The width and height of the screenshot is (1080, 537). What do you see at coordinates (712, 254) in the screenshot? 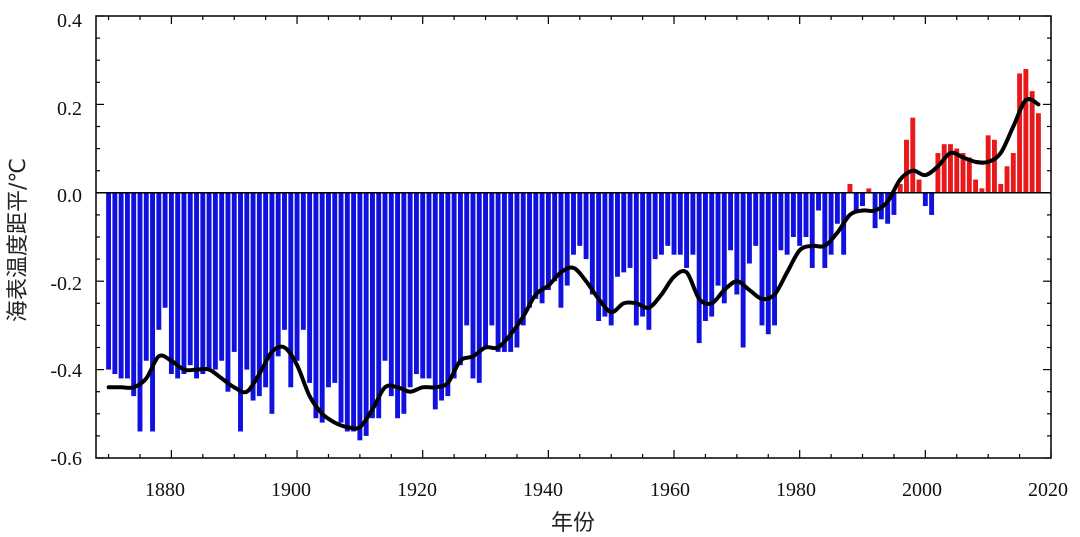
I see `bar-1966` at bounding box center [712, 254].